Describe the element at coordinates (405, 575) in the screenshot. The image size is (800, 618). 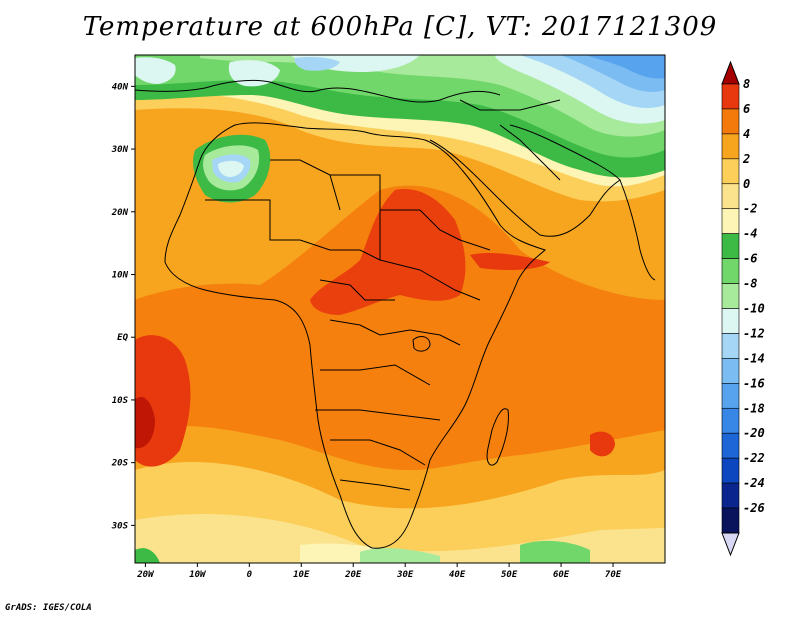
I see `lon-tick-label: 30E` at that location.